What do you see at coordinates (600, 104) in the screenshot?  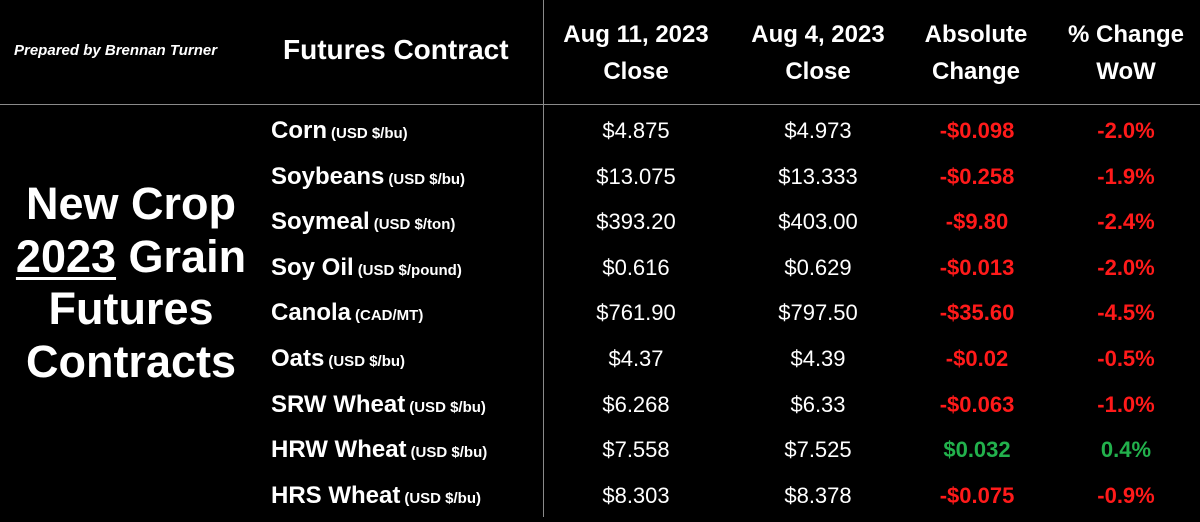 I see `header-divider` at bounding box center [600, 104].